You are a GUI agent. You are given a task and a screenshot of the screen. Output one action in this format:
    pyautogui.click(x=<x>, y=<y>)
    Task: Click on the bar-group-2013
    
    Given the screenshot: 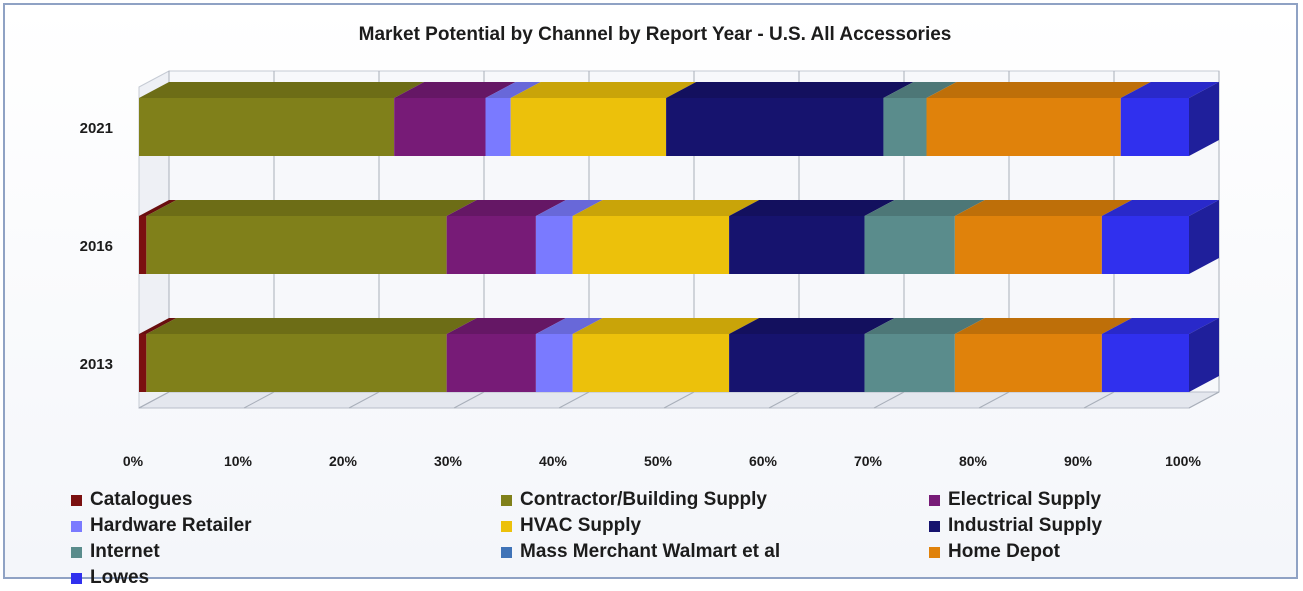 What is the action you would take?
    pyautogui.click(x=679, y=355)
    